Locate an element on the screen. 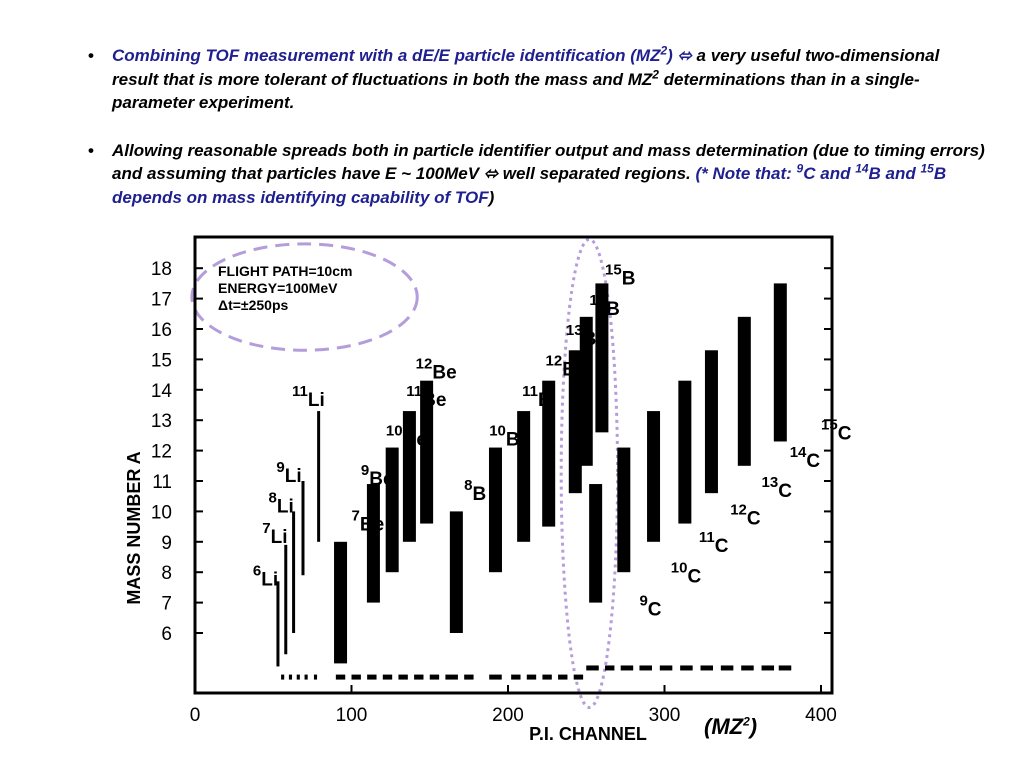 The height and width of the screenshot is (768, 1024). bullet-2-note-start: (* Note that: is located at coordinates (746, 173).